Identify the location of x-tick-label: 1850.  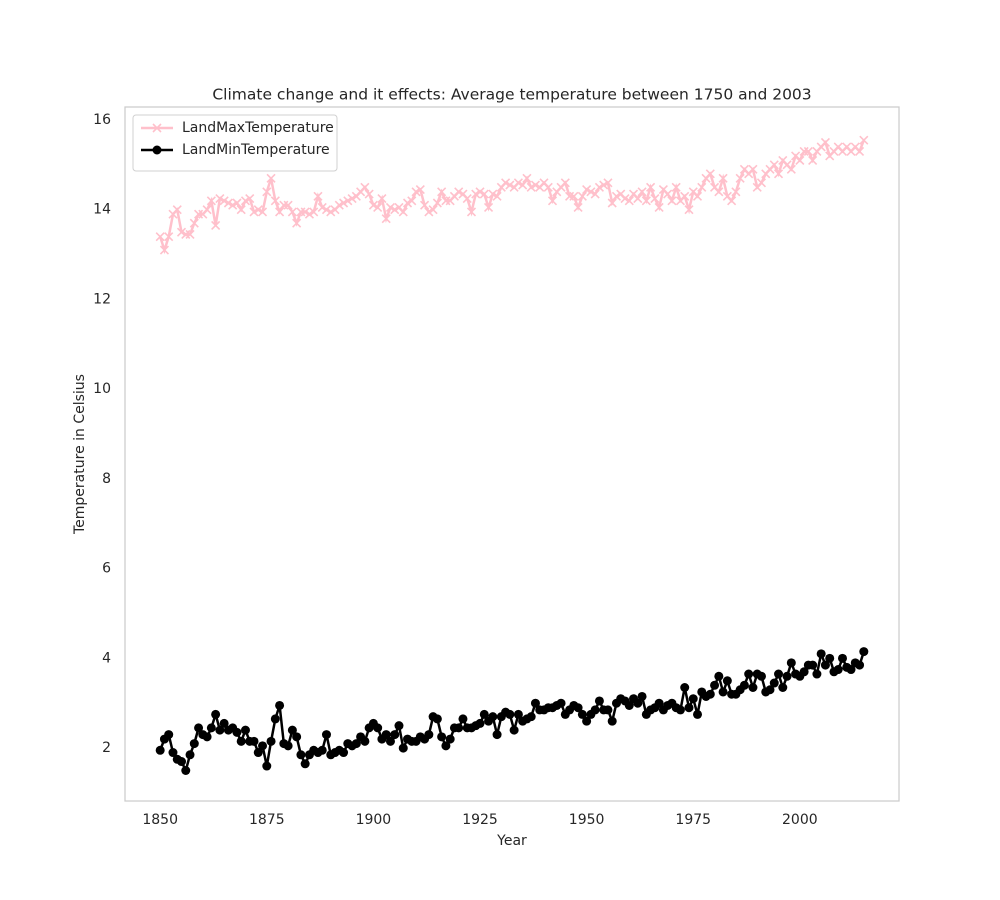
(160, 820).